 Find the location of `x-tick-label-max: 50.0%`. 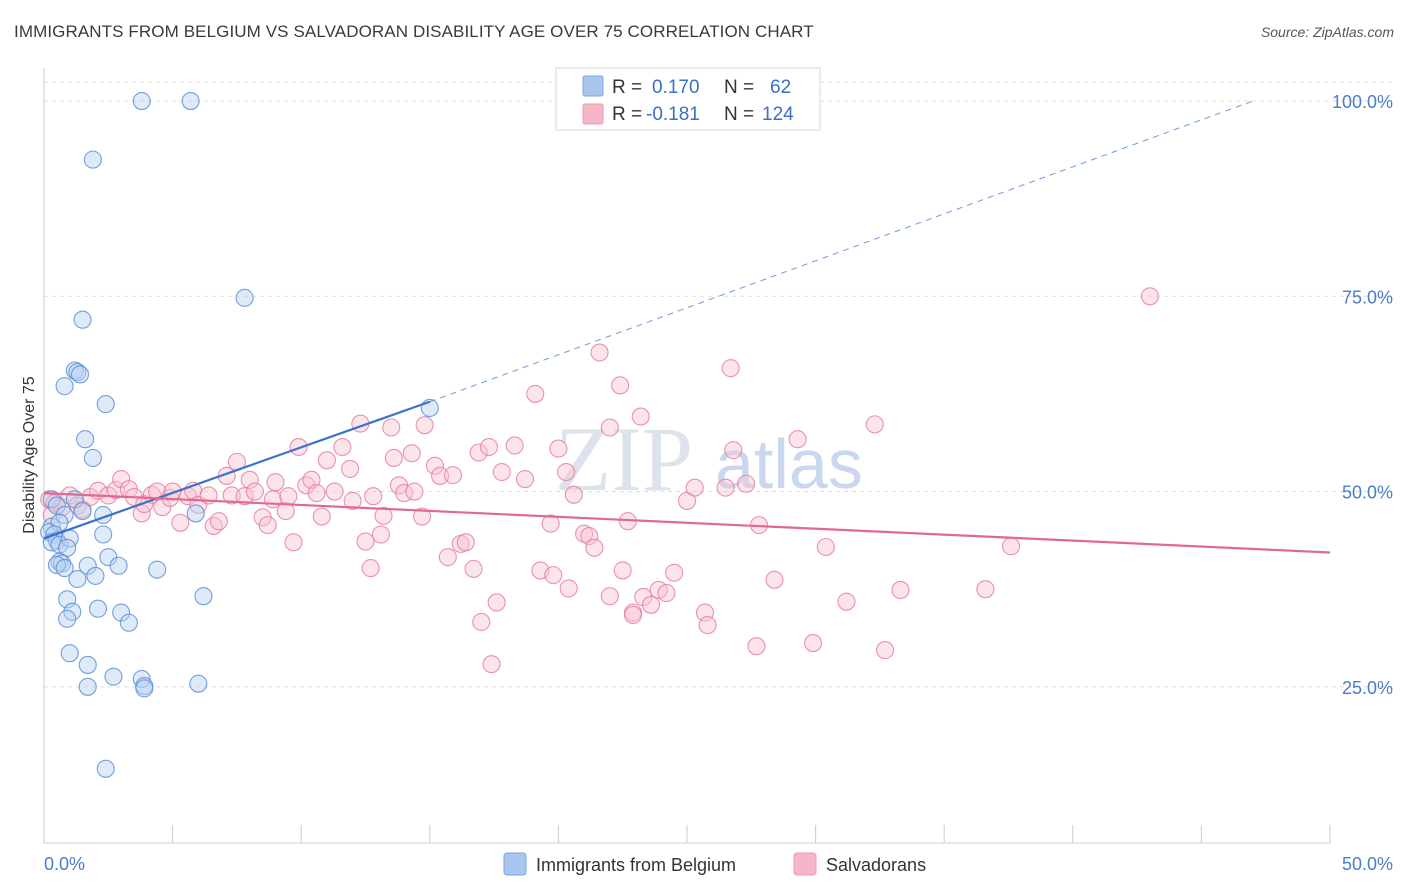

x-tick-label-max: 50.0% is located at coordinates (1367, 864).